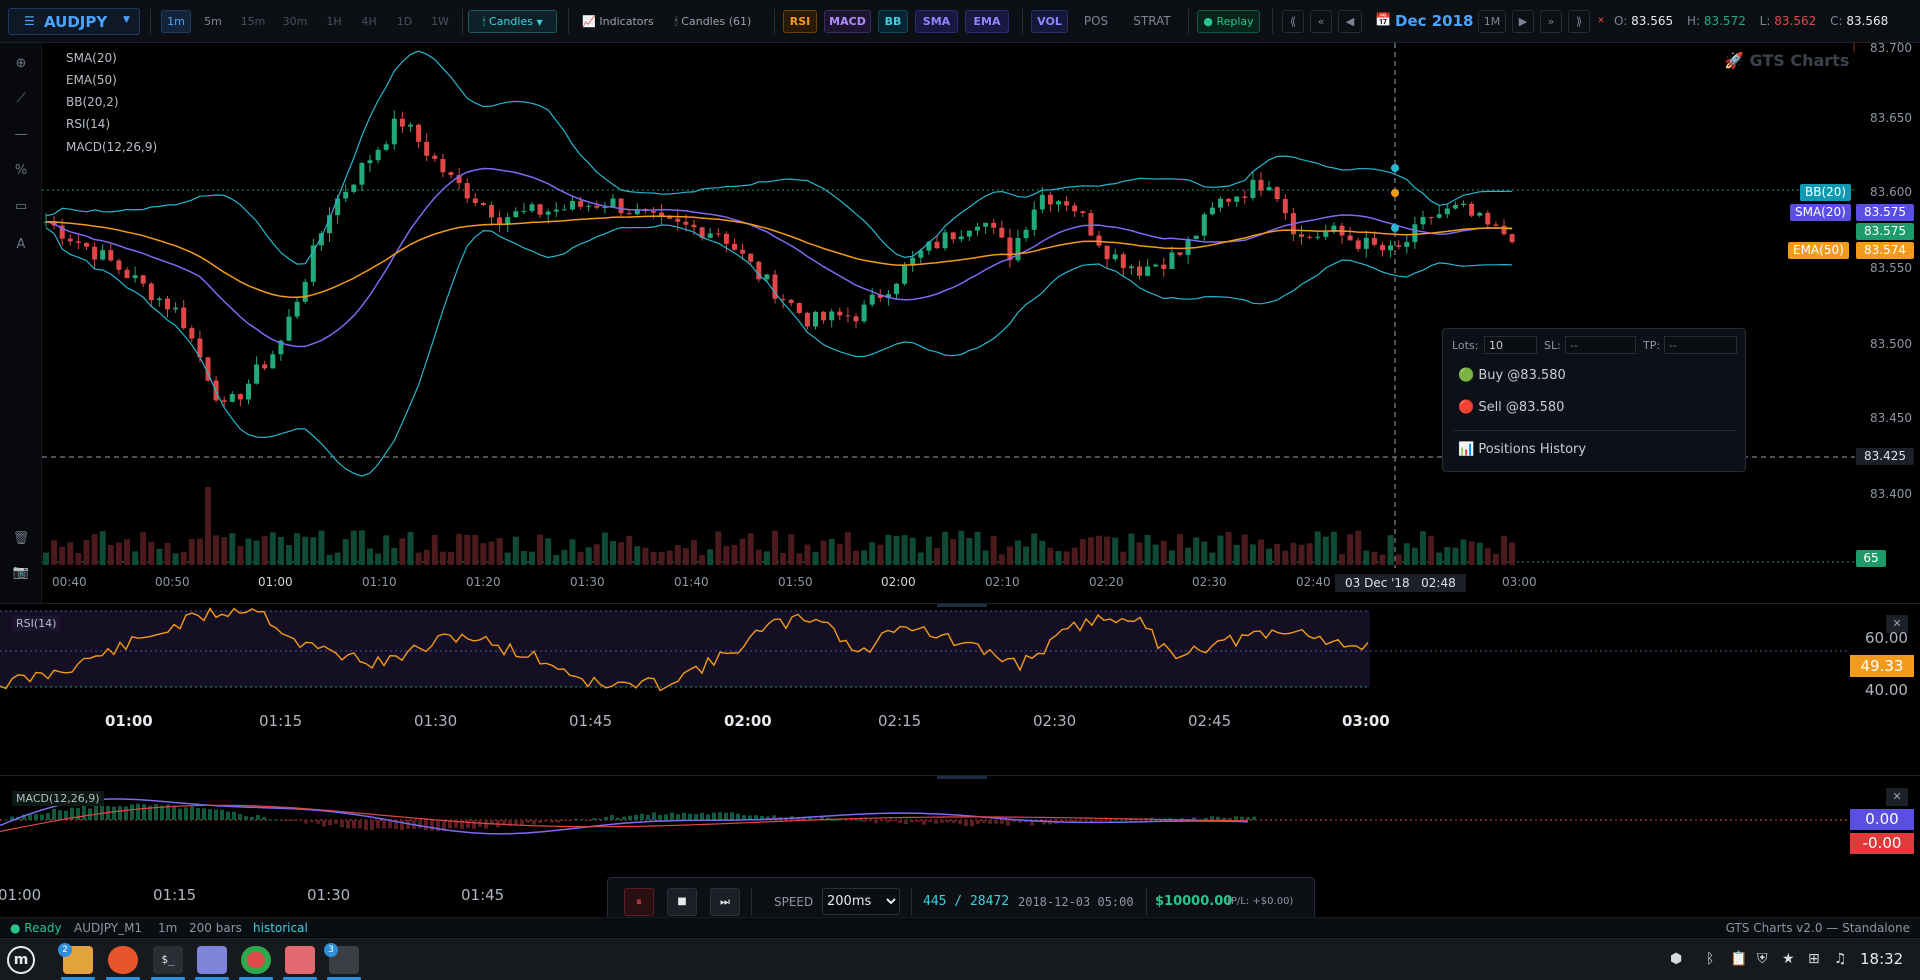 The height and width of the screenshot is (980, 1920). I want to click on clock: 18:32, so click(1882, 959).